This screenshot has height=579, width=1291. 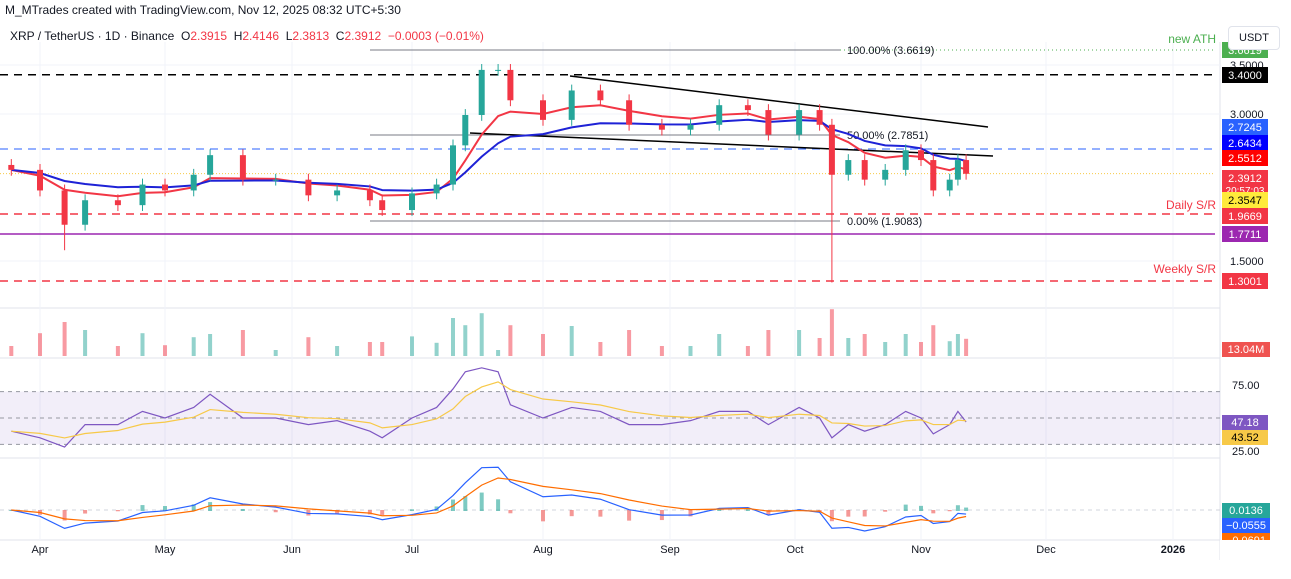 What do you see at coordinates (1245, 282) in the screenshot?
I see `price-label: 1.3001` at bounding box center [1245, 282].